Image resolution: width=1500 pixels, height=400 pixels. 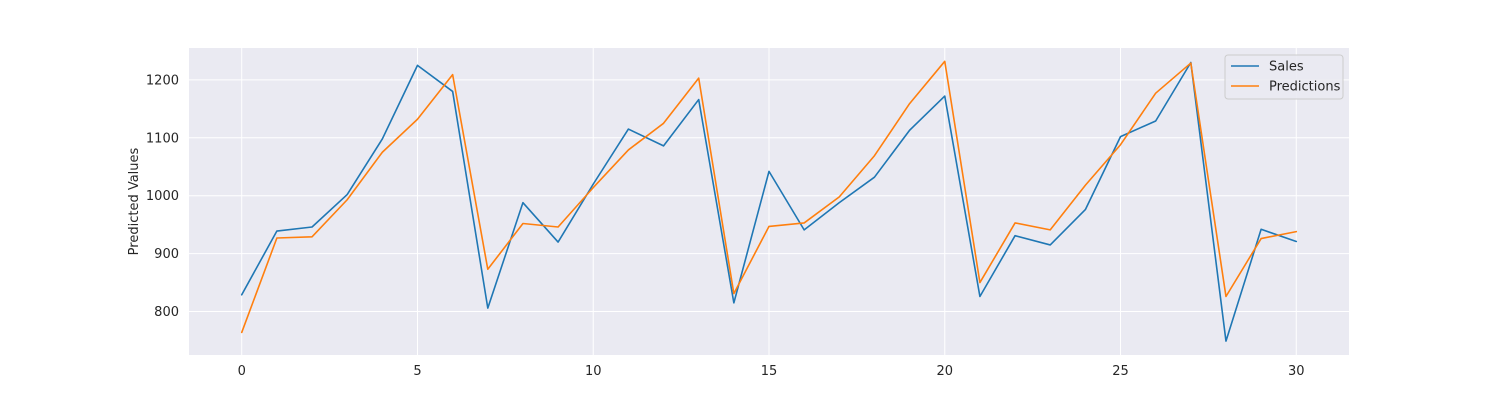 What do you see at coordinates (1286, 67) in the screenshot?
I see `legend-label: Sales` at bounding box center [1286, 67].